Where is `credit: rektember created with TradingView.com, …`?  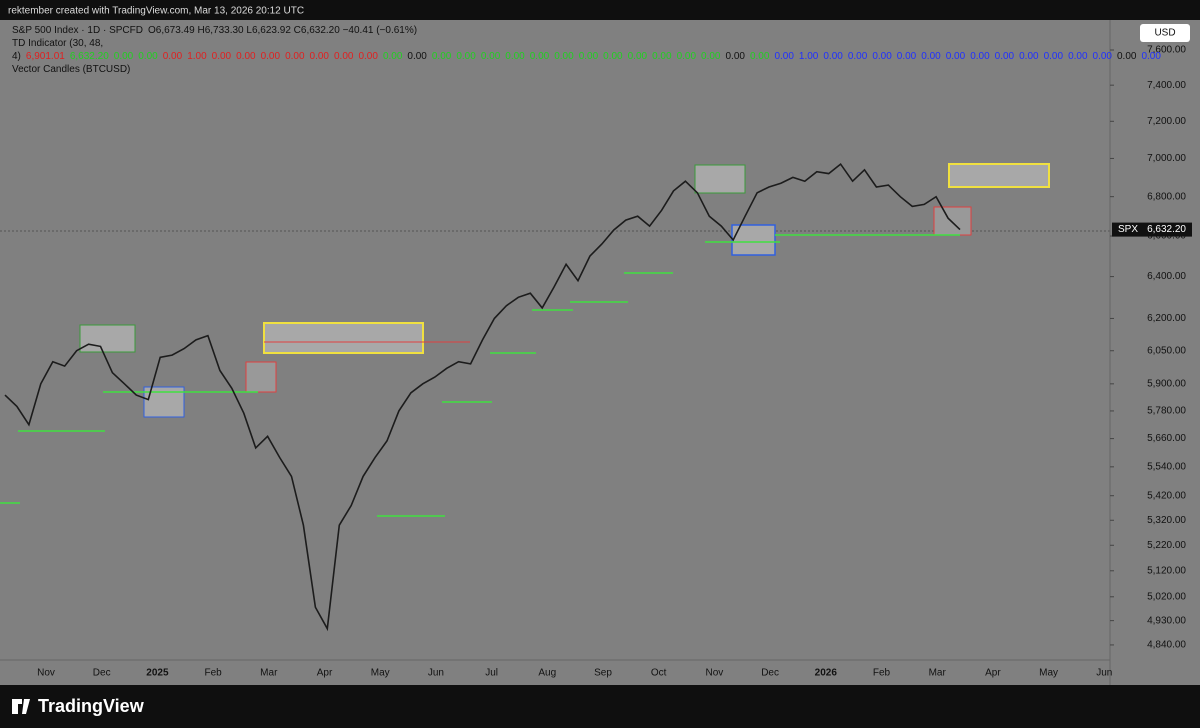
credit: rektember created with TradingView.com, … is located at coordinates (156, 11).